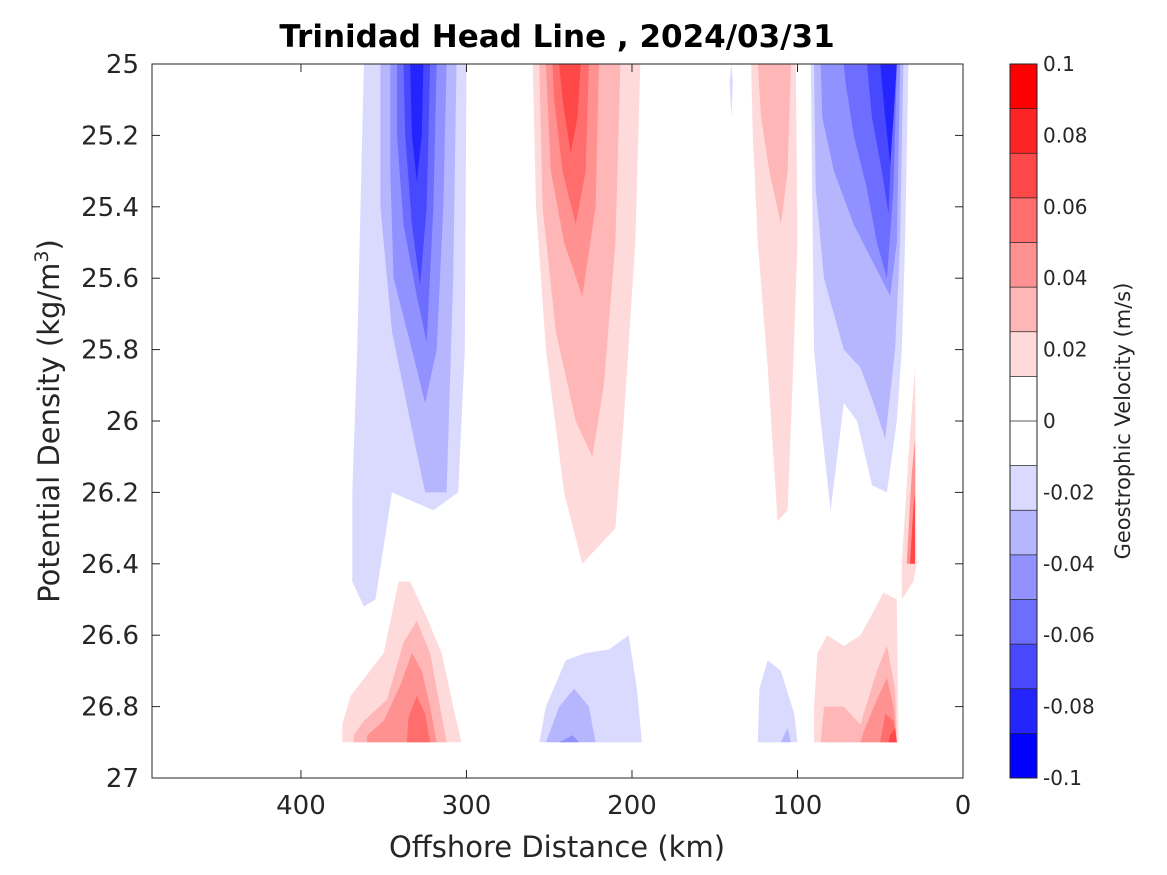 The width and height of the screenshot is (1167, 875). I want to click on y-tick-label: 25.8, so click(110, 351).